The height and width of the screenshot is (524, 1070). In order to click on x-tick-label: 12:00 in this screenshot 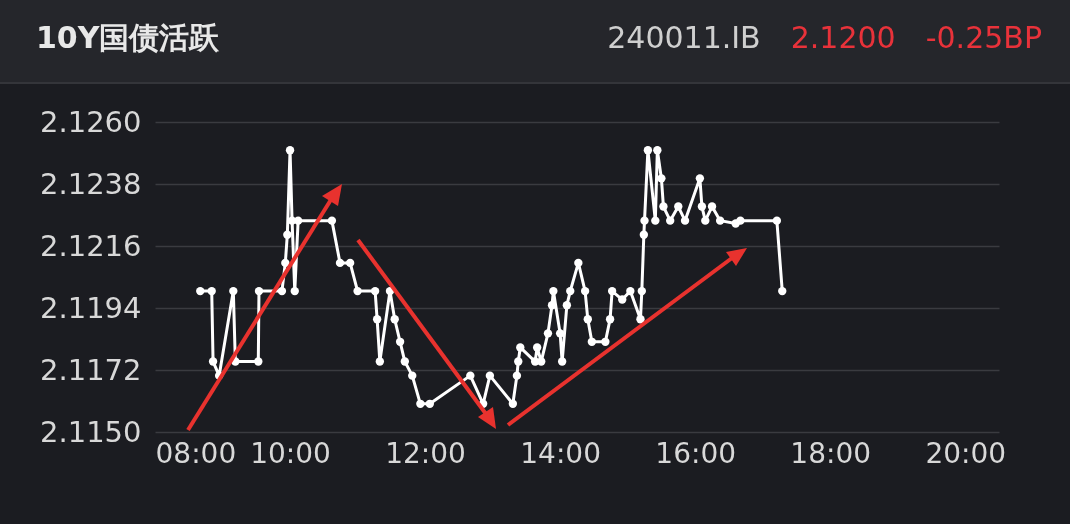, I will do `click(425, 453)`.